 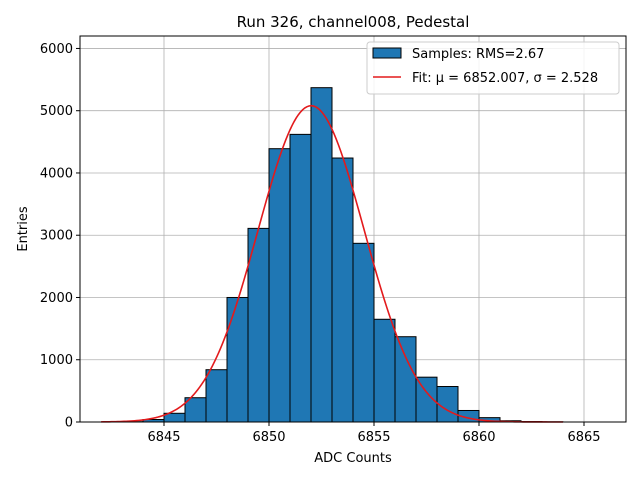 I want to click on y-axis: 0 1000 2000 3000 4000 5000 6000, so click(x=60, y=236).